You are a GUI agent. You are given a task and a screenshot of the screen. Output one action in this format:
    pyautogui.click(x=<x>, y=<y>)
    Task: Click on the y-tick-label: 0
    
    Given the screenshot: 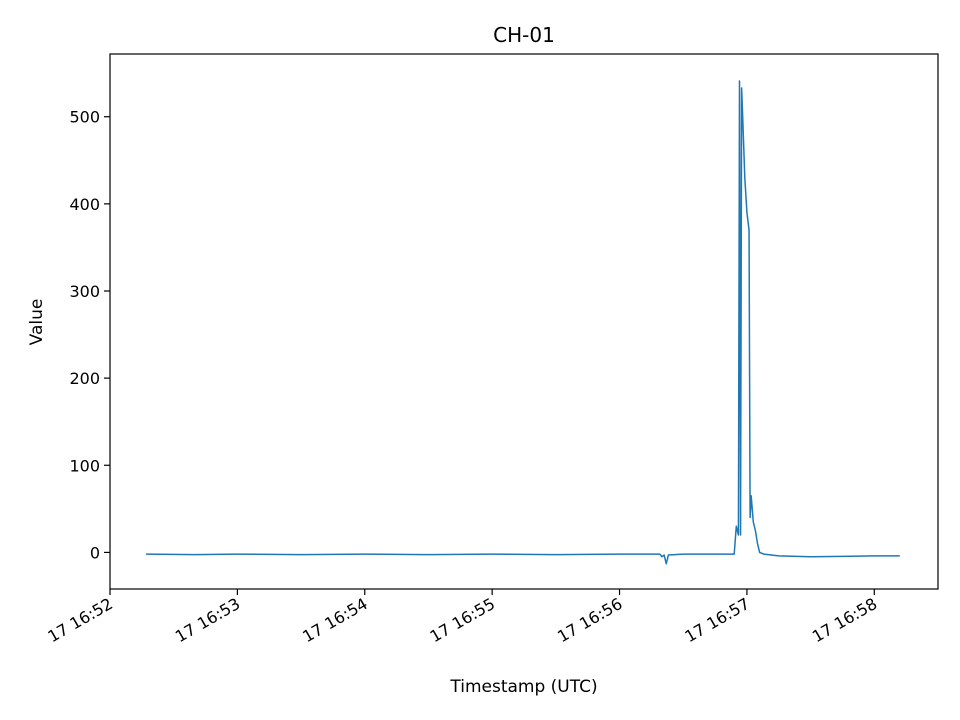 What is the action you would take?
    pyautogui.click(x=95, y=552)
    